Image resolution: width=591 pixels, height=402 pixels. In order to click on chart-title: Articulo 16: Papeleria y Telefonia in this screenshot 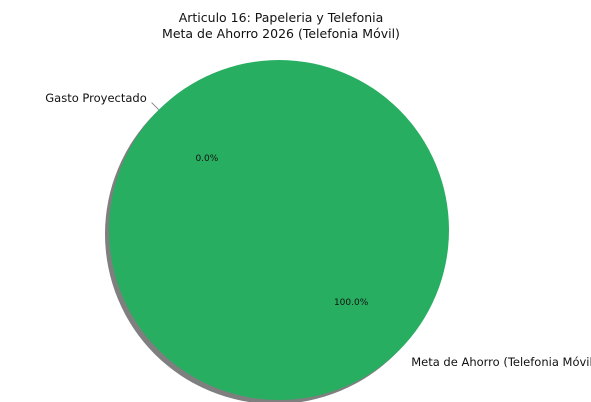, I will do `click(281, 17)`.